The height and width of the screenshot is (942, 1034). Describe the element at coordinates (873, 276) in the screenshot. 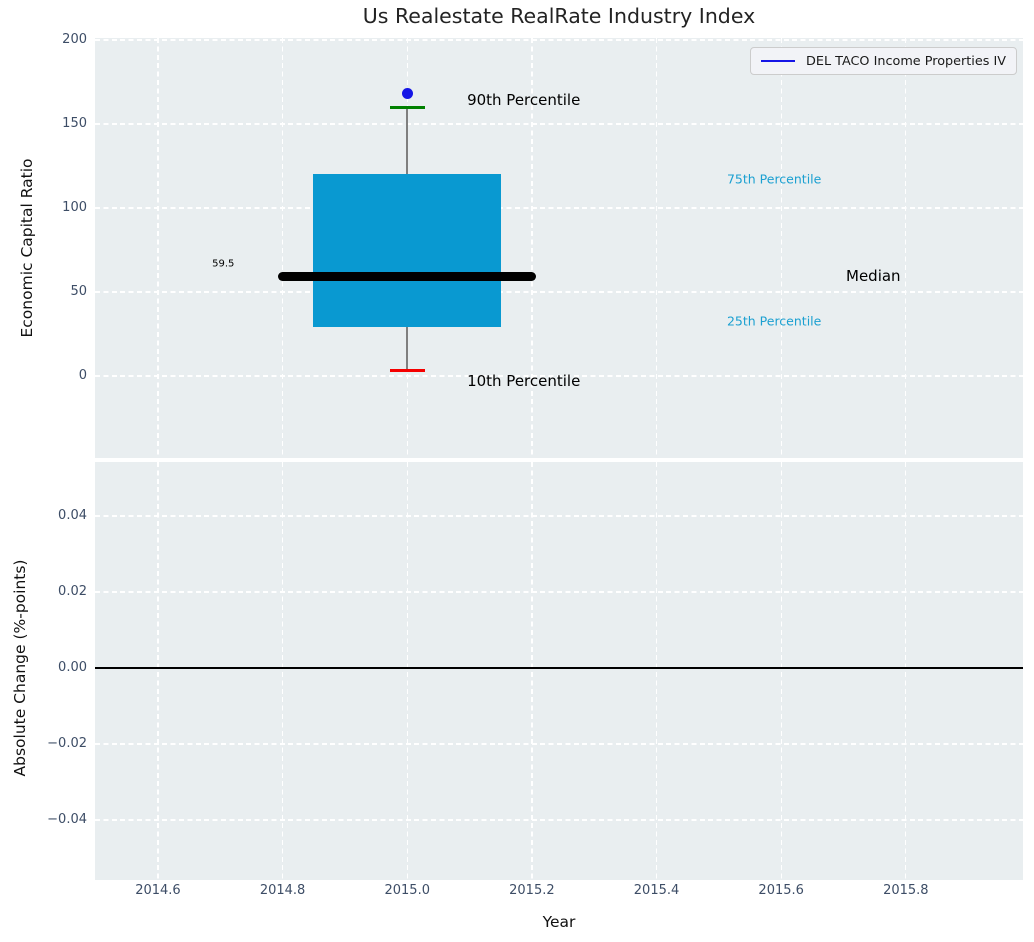

I see `annotation-median: Median` at that location.